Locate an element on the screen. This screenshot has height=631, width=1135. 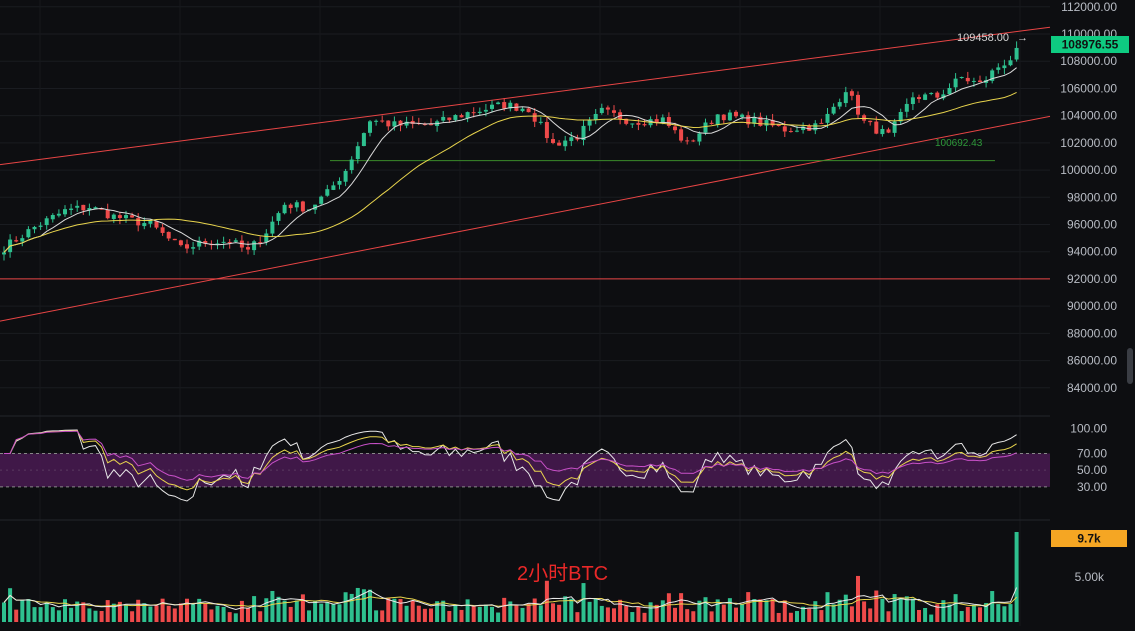
volume-ma-line is located at coordinates (510, 599).